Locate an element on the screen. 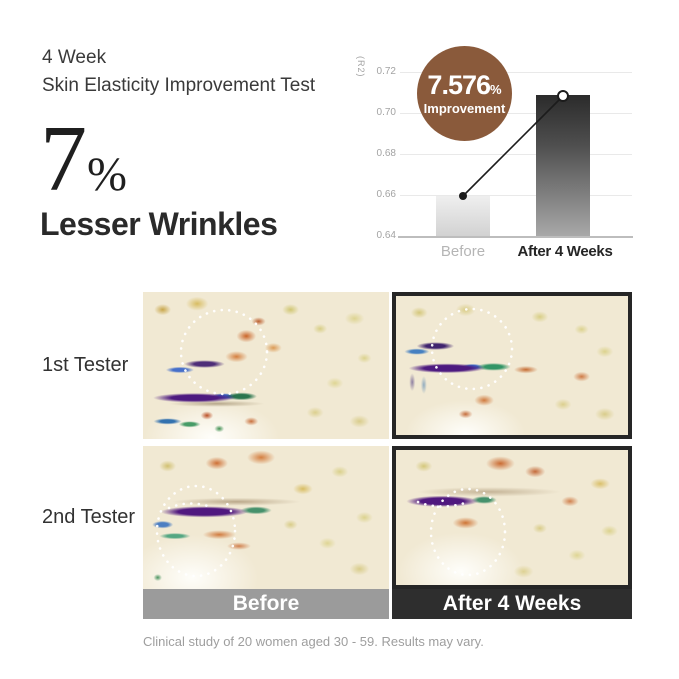  tester-1-label: 1st Tester is located at coordinates (85, 365).